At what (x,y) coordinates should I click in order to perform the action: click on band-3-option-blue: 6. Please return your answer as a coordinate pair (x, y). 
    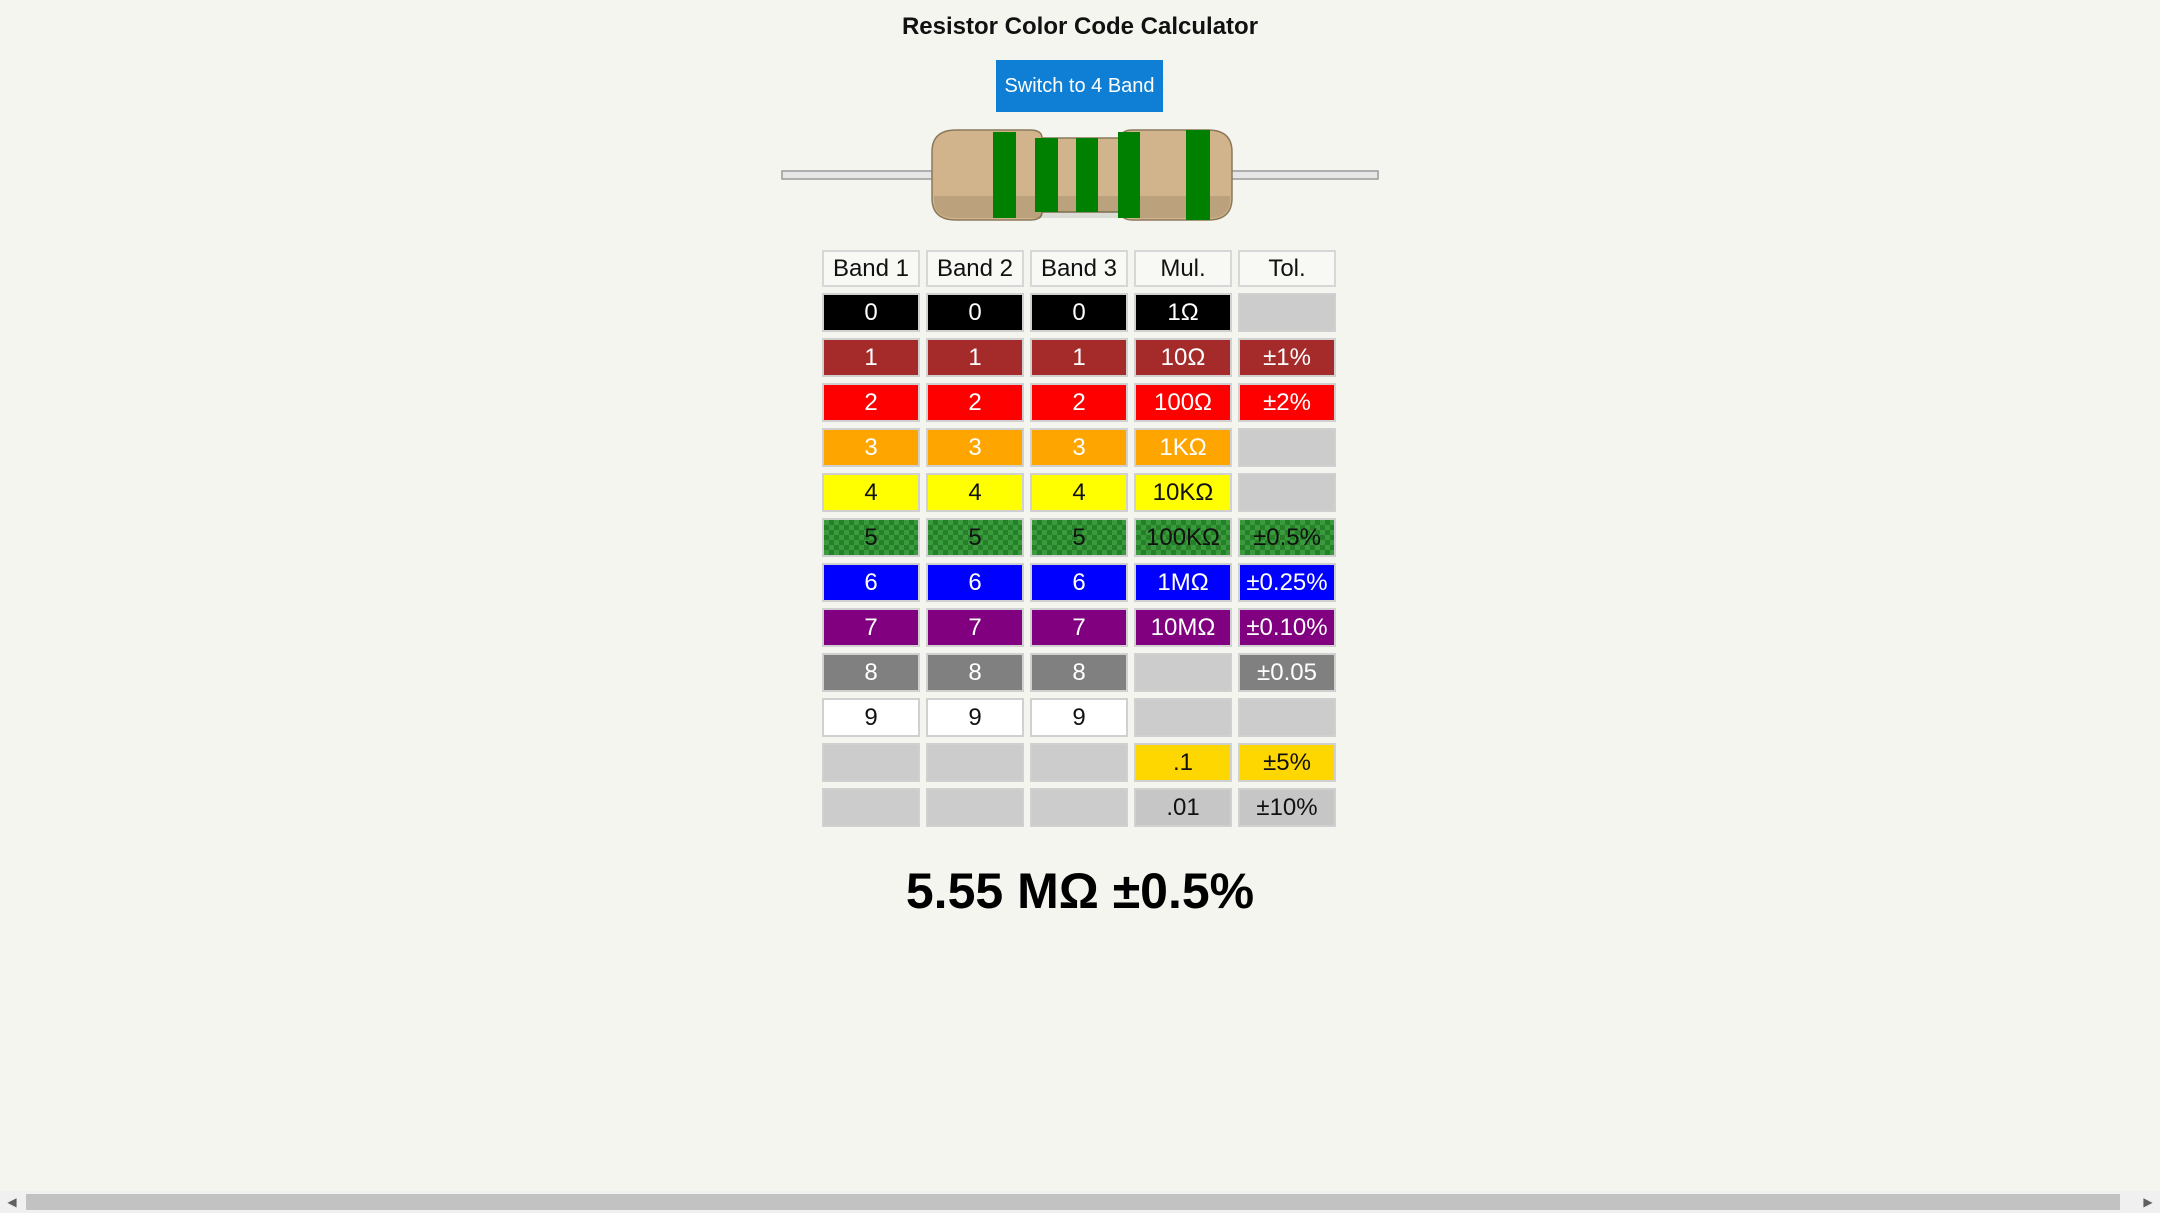
    Looking at the image, I should click on (1079, 582).